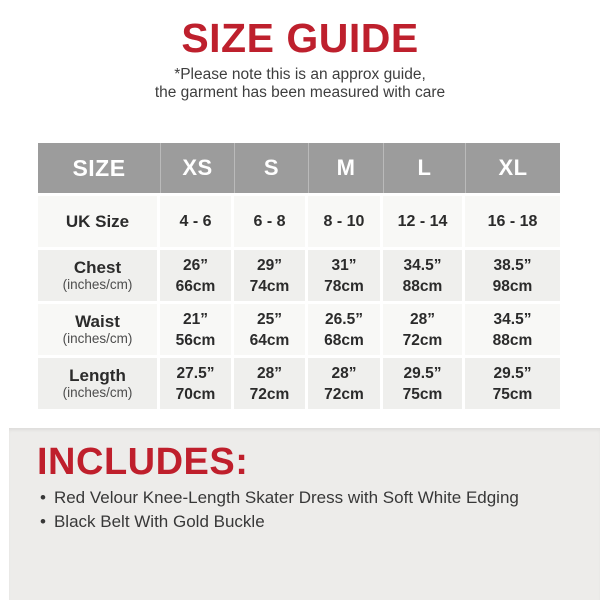  I want to click on size-value-cell: 31” 78cm, so click(345, 274).